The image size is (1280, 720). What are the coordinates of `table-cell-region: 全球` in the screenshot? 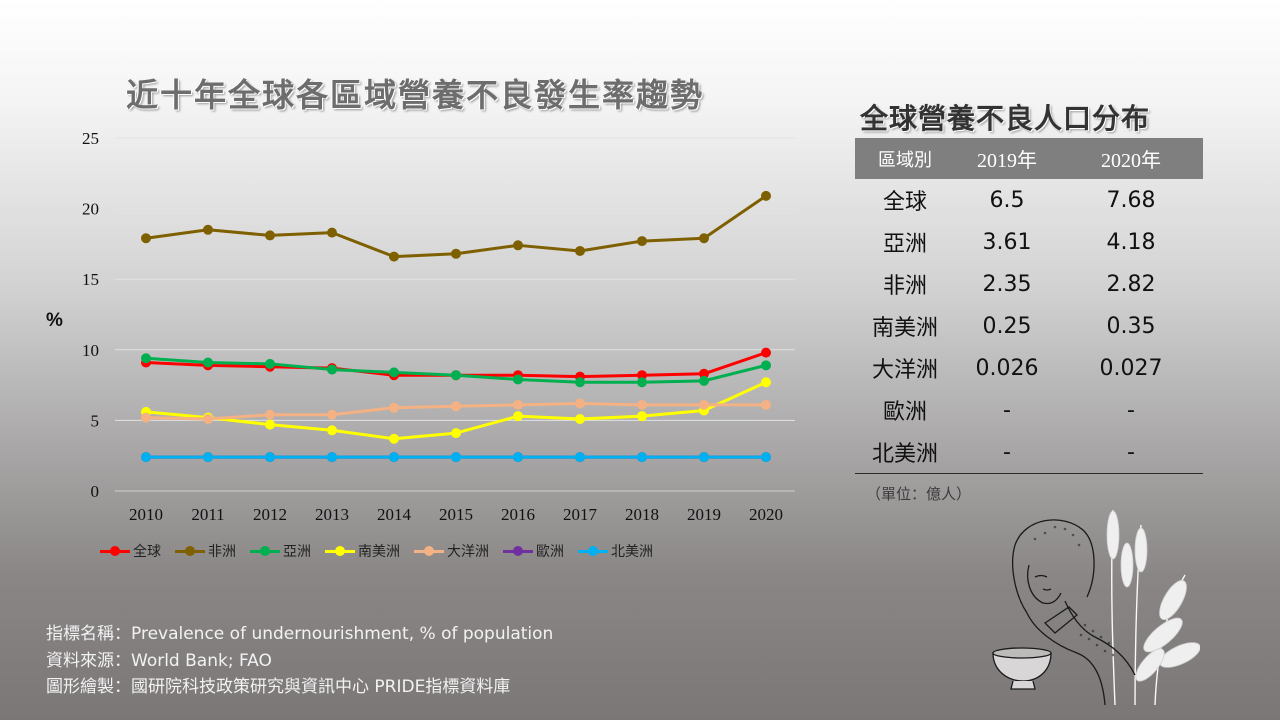 It's located at (904, 202).